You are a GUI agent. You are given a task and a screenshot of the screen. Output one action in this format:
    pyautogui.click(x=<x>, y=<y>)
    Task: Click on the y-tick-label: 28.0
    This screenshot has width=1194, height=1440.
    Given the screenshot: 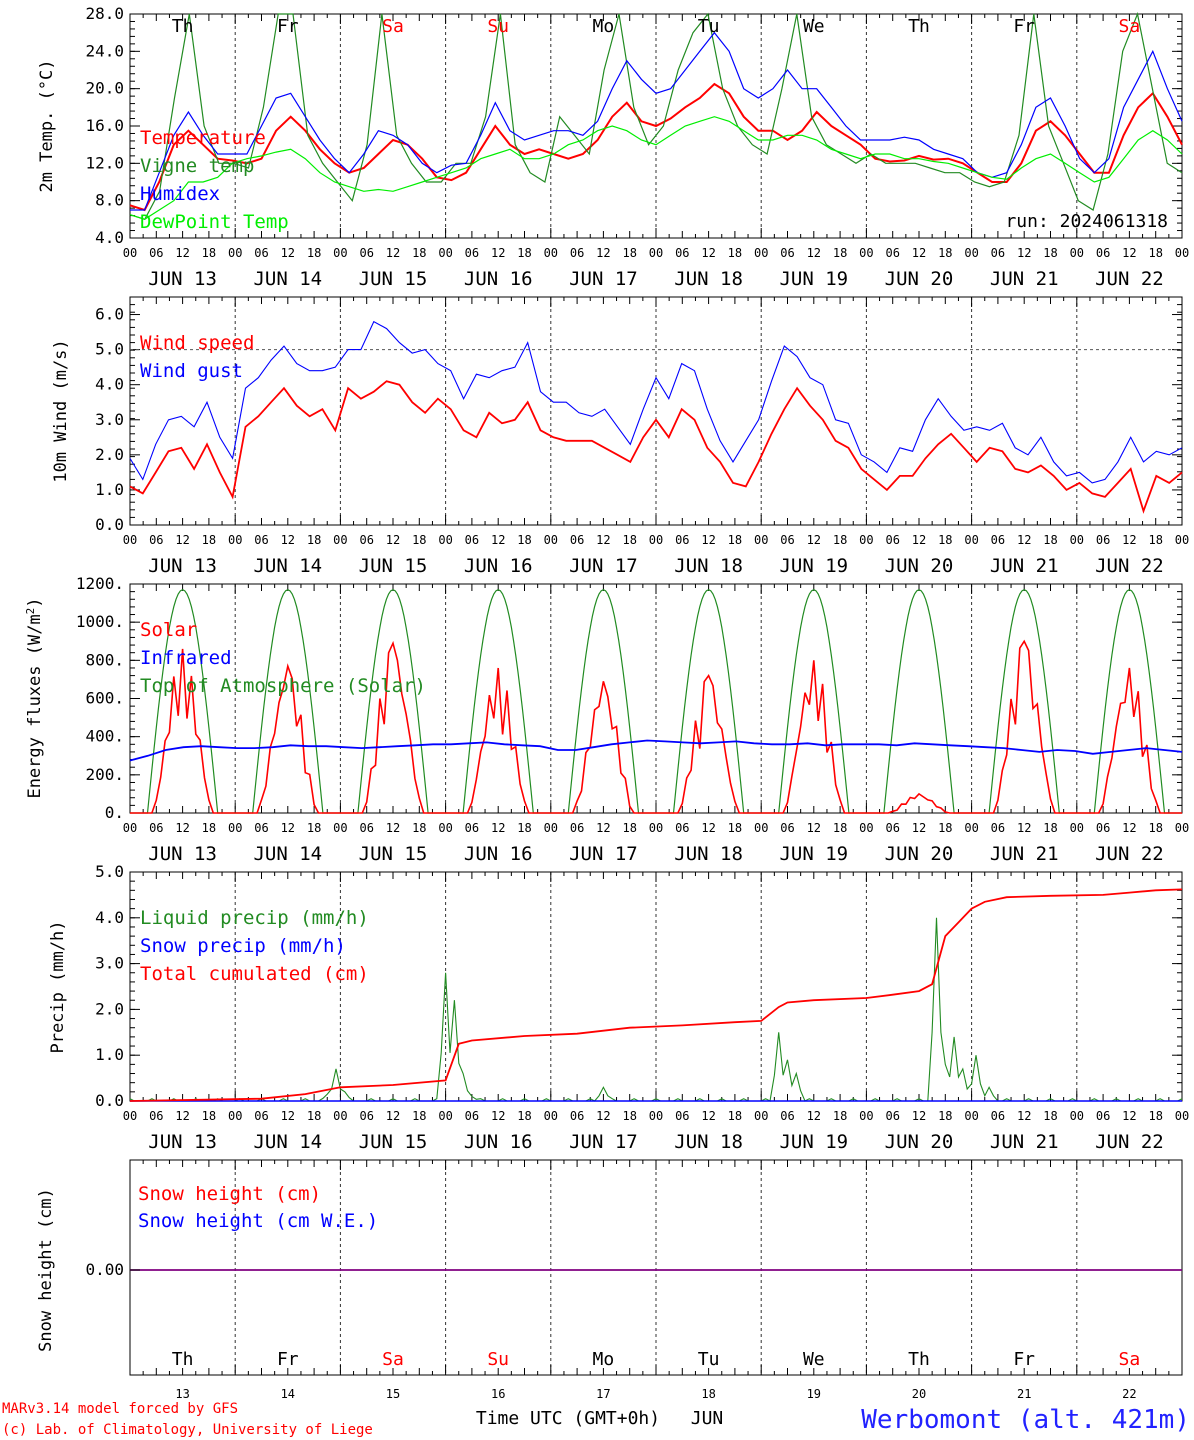 What is the action you would take?
    pyautogui.click(x=104, y=13)
    